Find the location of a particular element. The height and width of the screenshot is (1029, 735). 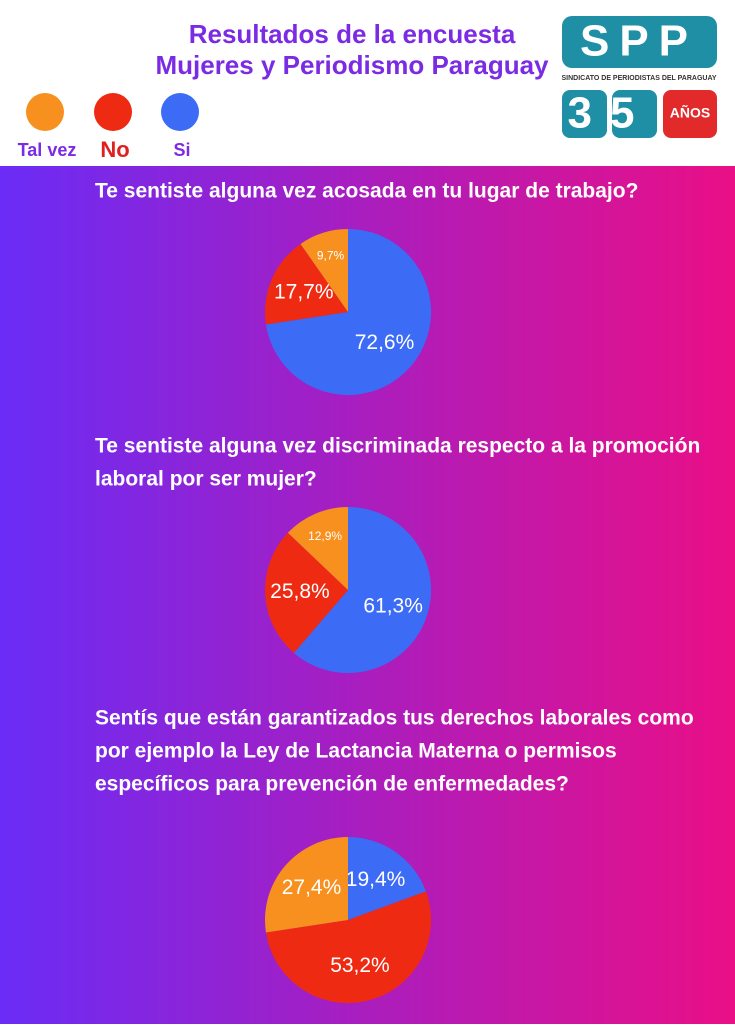

legend-label: Tal vez is located at coordinates (47, 150).